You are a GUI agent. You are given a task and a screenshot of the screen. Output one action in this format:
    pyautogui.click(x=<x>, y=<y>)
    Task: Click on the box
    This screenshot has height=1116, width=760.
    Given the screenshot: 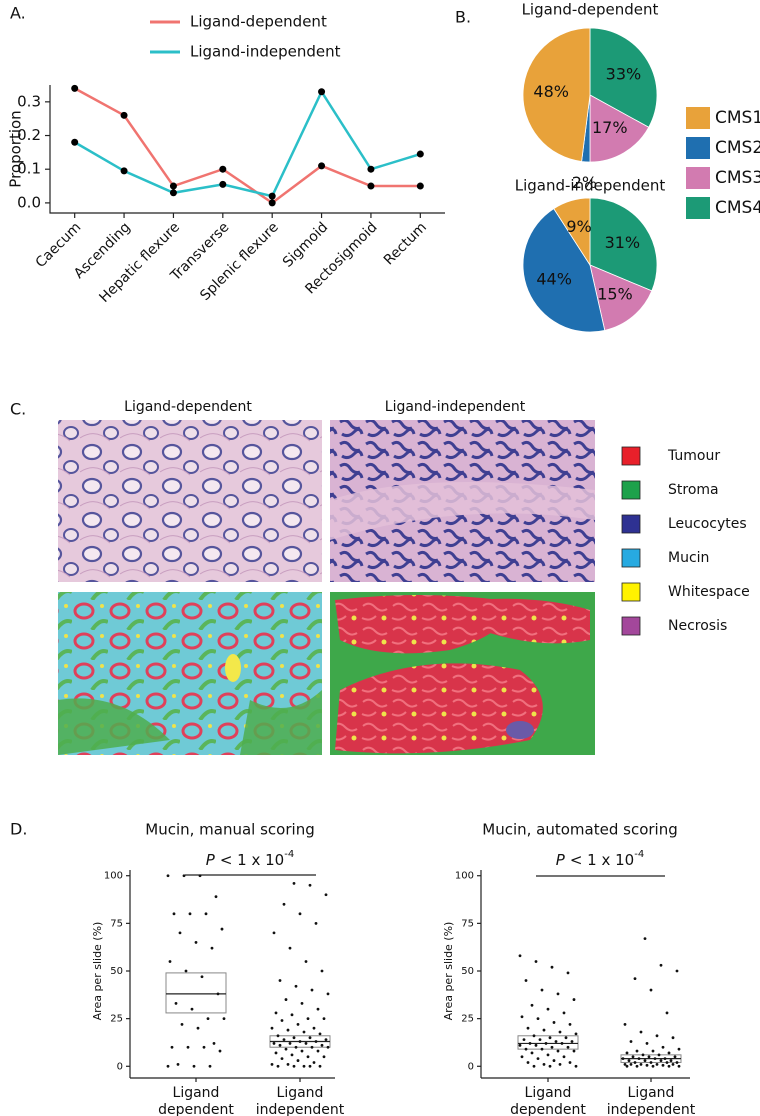 What is the action you would take?
    pyautogui.click(x=196, y=993)
    